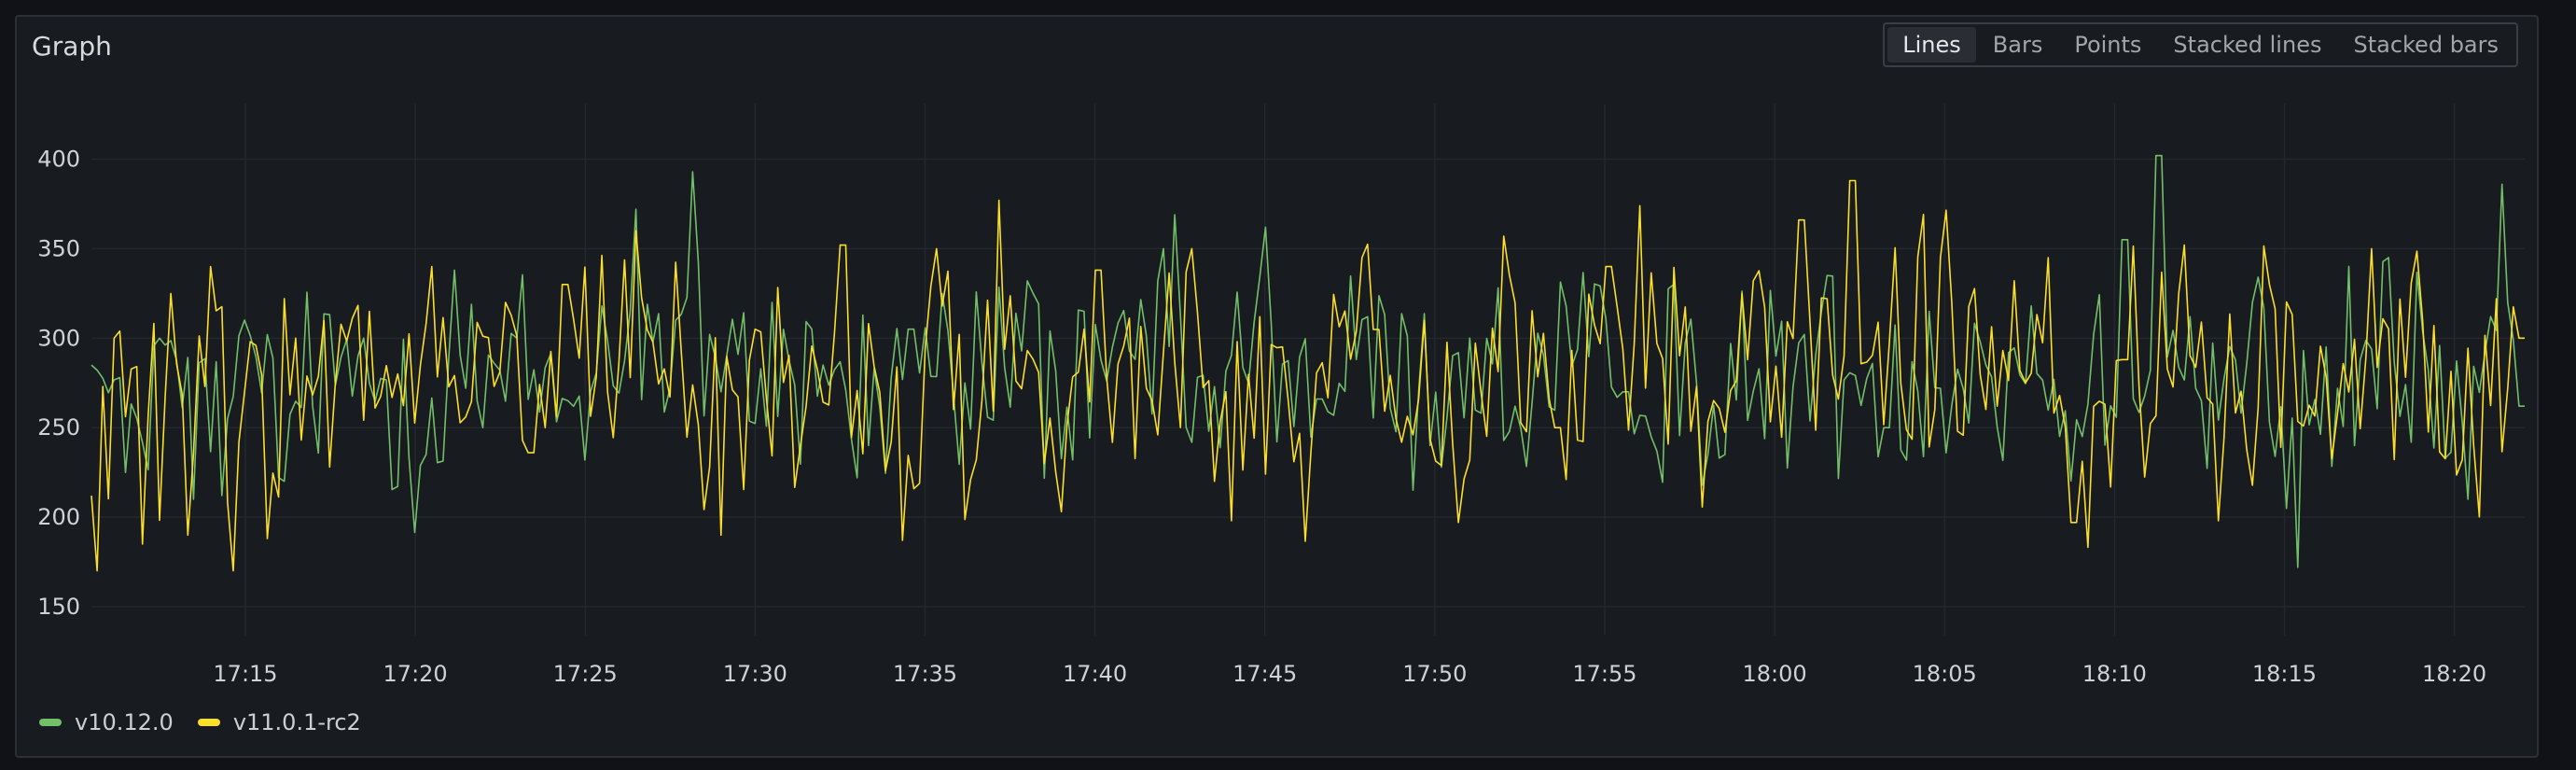 The image size is (2576, 770). I want to click on legend-swatch-v11, so click(208, 722).